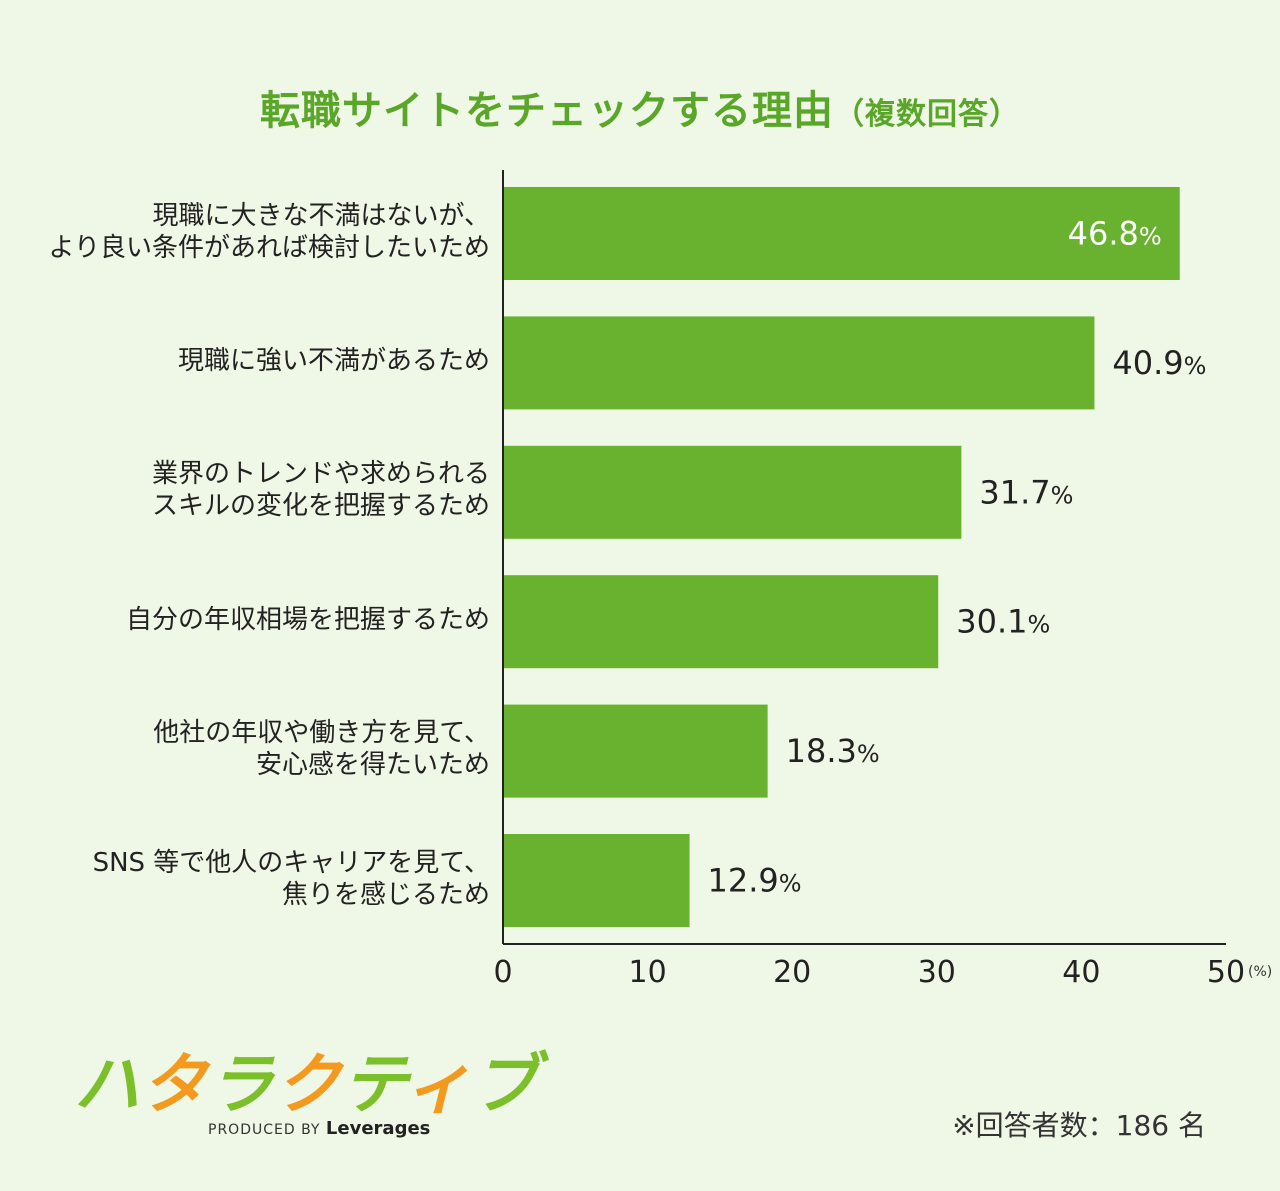 This screenshot has height=1191, width=1280. I want to click on category-label-line: 自分の年収相場を把握するため, so click(307, 619).